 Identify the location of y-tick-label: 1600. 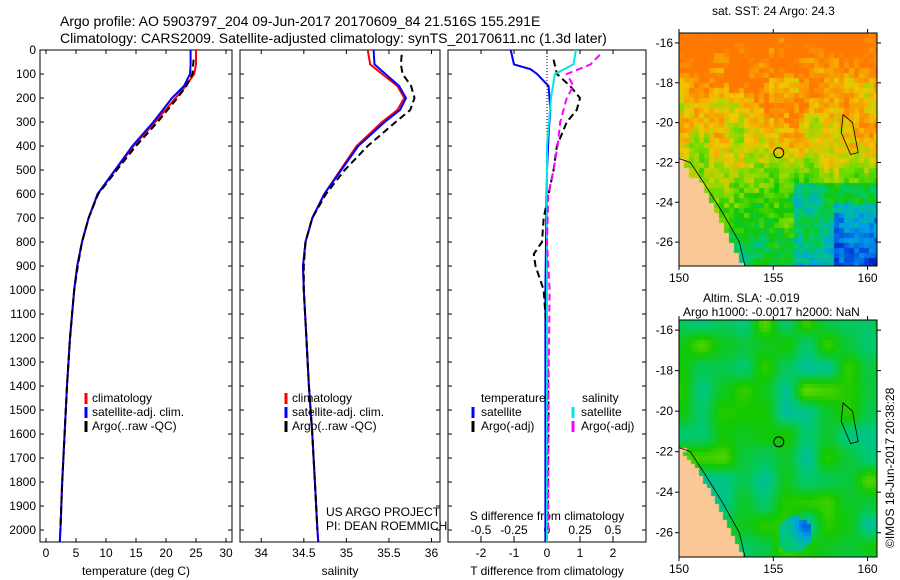
(22, 434).